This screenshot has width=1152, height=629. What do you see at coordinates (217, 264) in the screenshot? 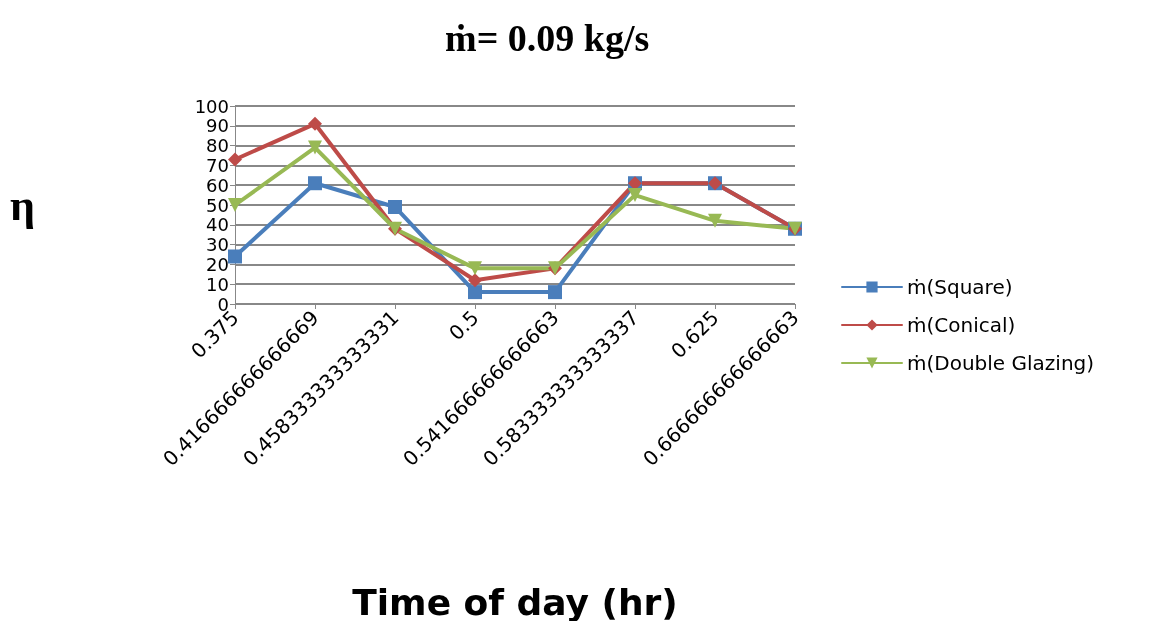
I see `y-tick-label: 20` at bounding box center [217, 264].